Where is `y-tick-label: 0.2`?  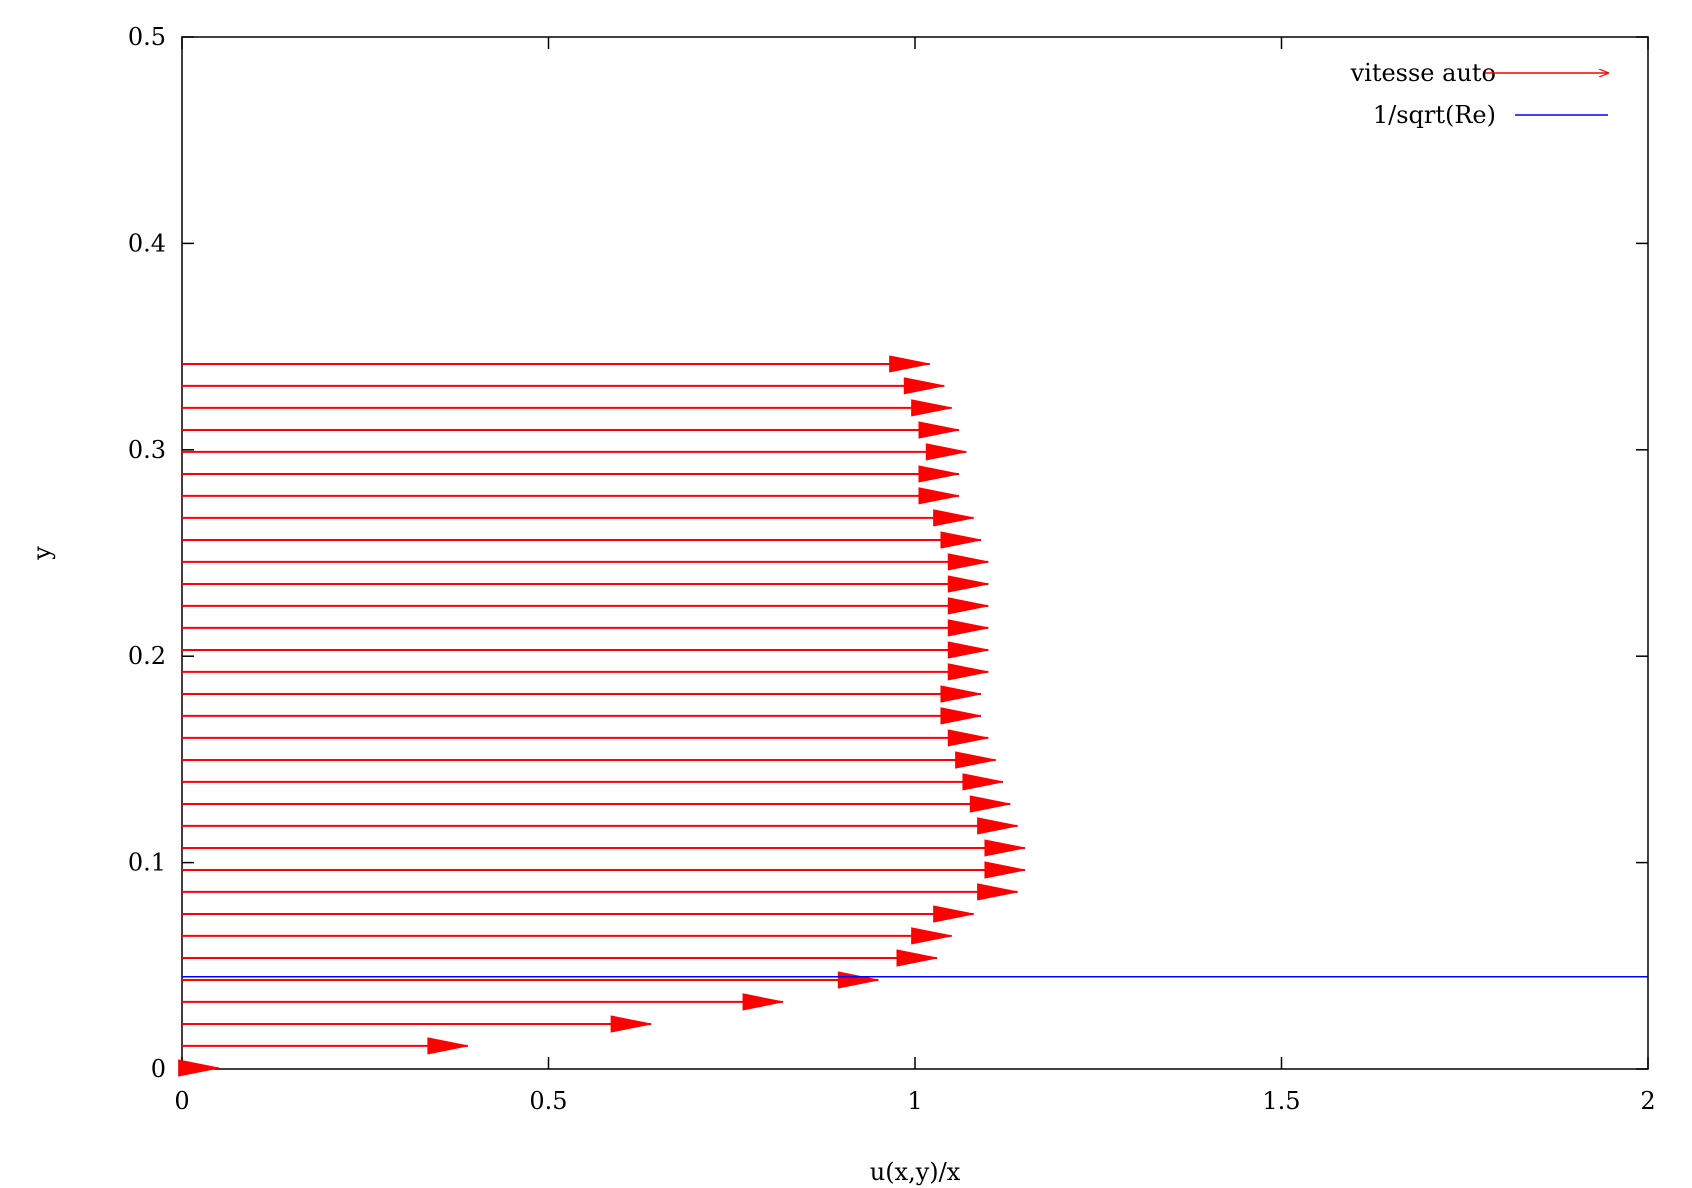 y-tick-label: 0.2 is located at coordinates (147, 656).